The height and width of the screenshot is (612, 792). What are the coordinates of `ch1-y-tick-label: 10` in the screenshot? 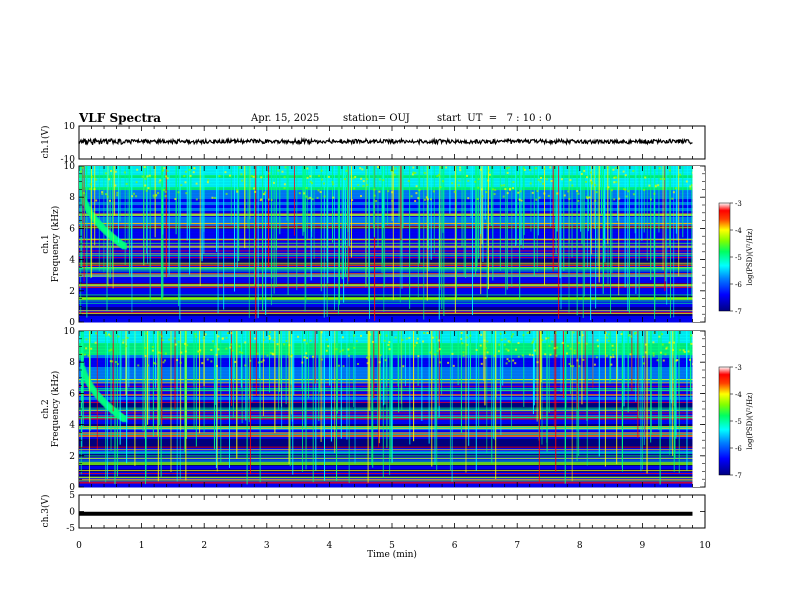 It's located at (70, 127).